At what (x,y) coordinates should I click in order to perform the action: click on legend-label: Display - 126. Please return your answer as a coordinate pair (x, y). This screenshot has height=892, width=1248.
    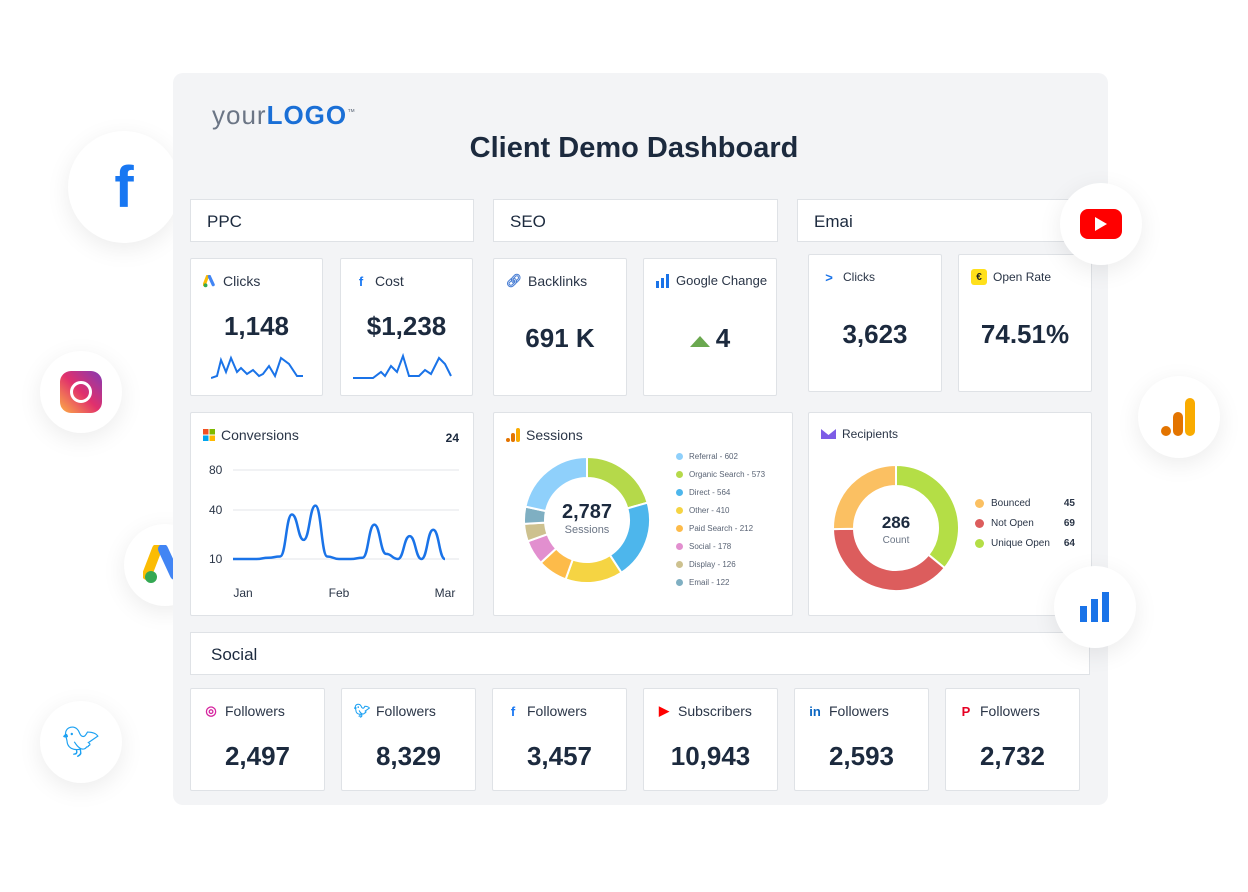
    Looking at the image, I should click on (712, 564).